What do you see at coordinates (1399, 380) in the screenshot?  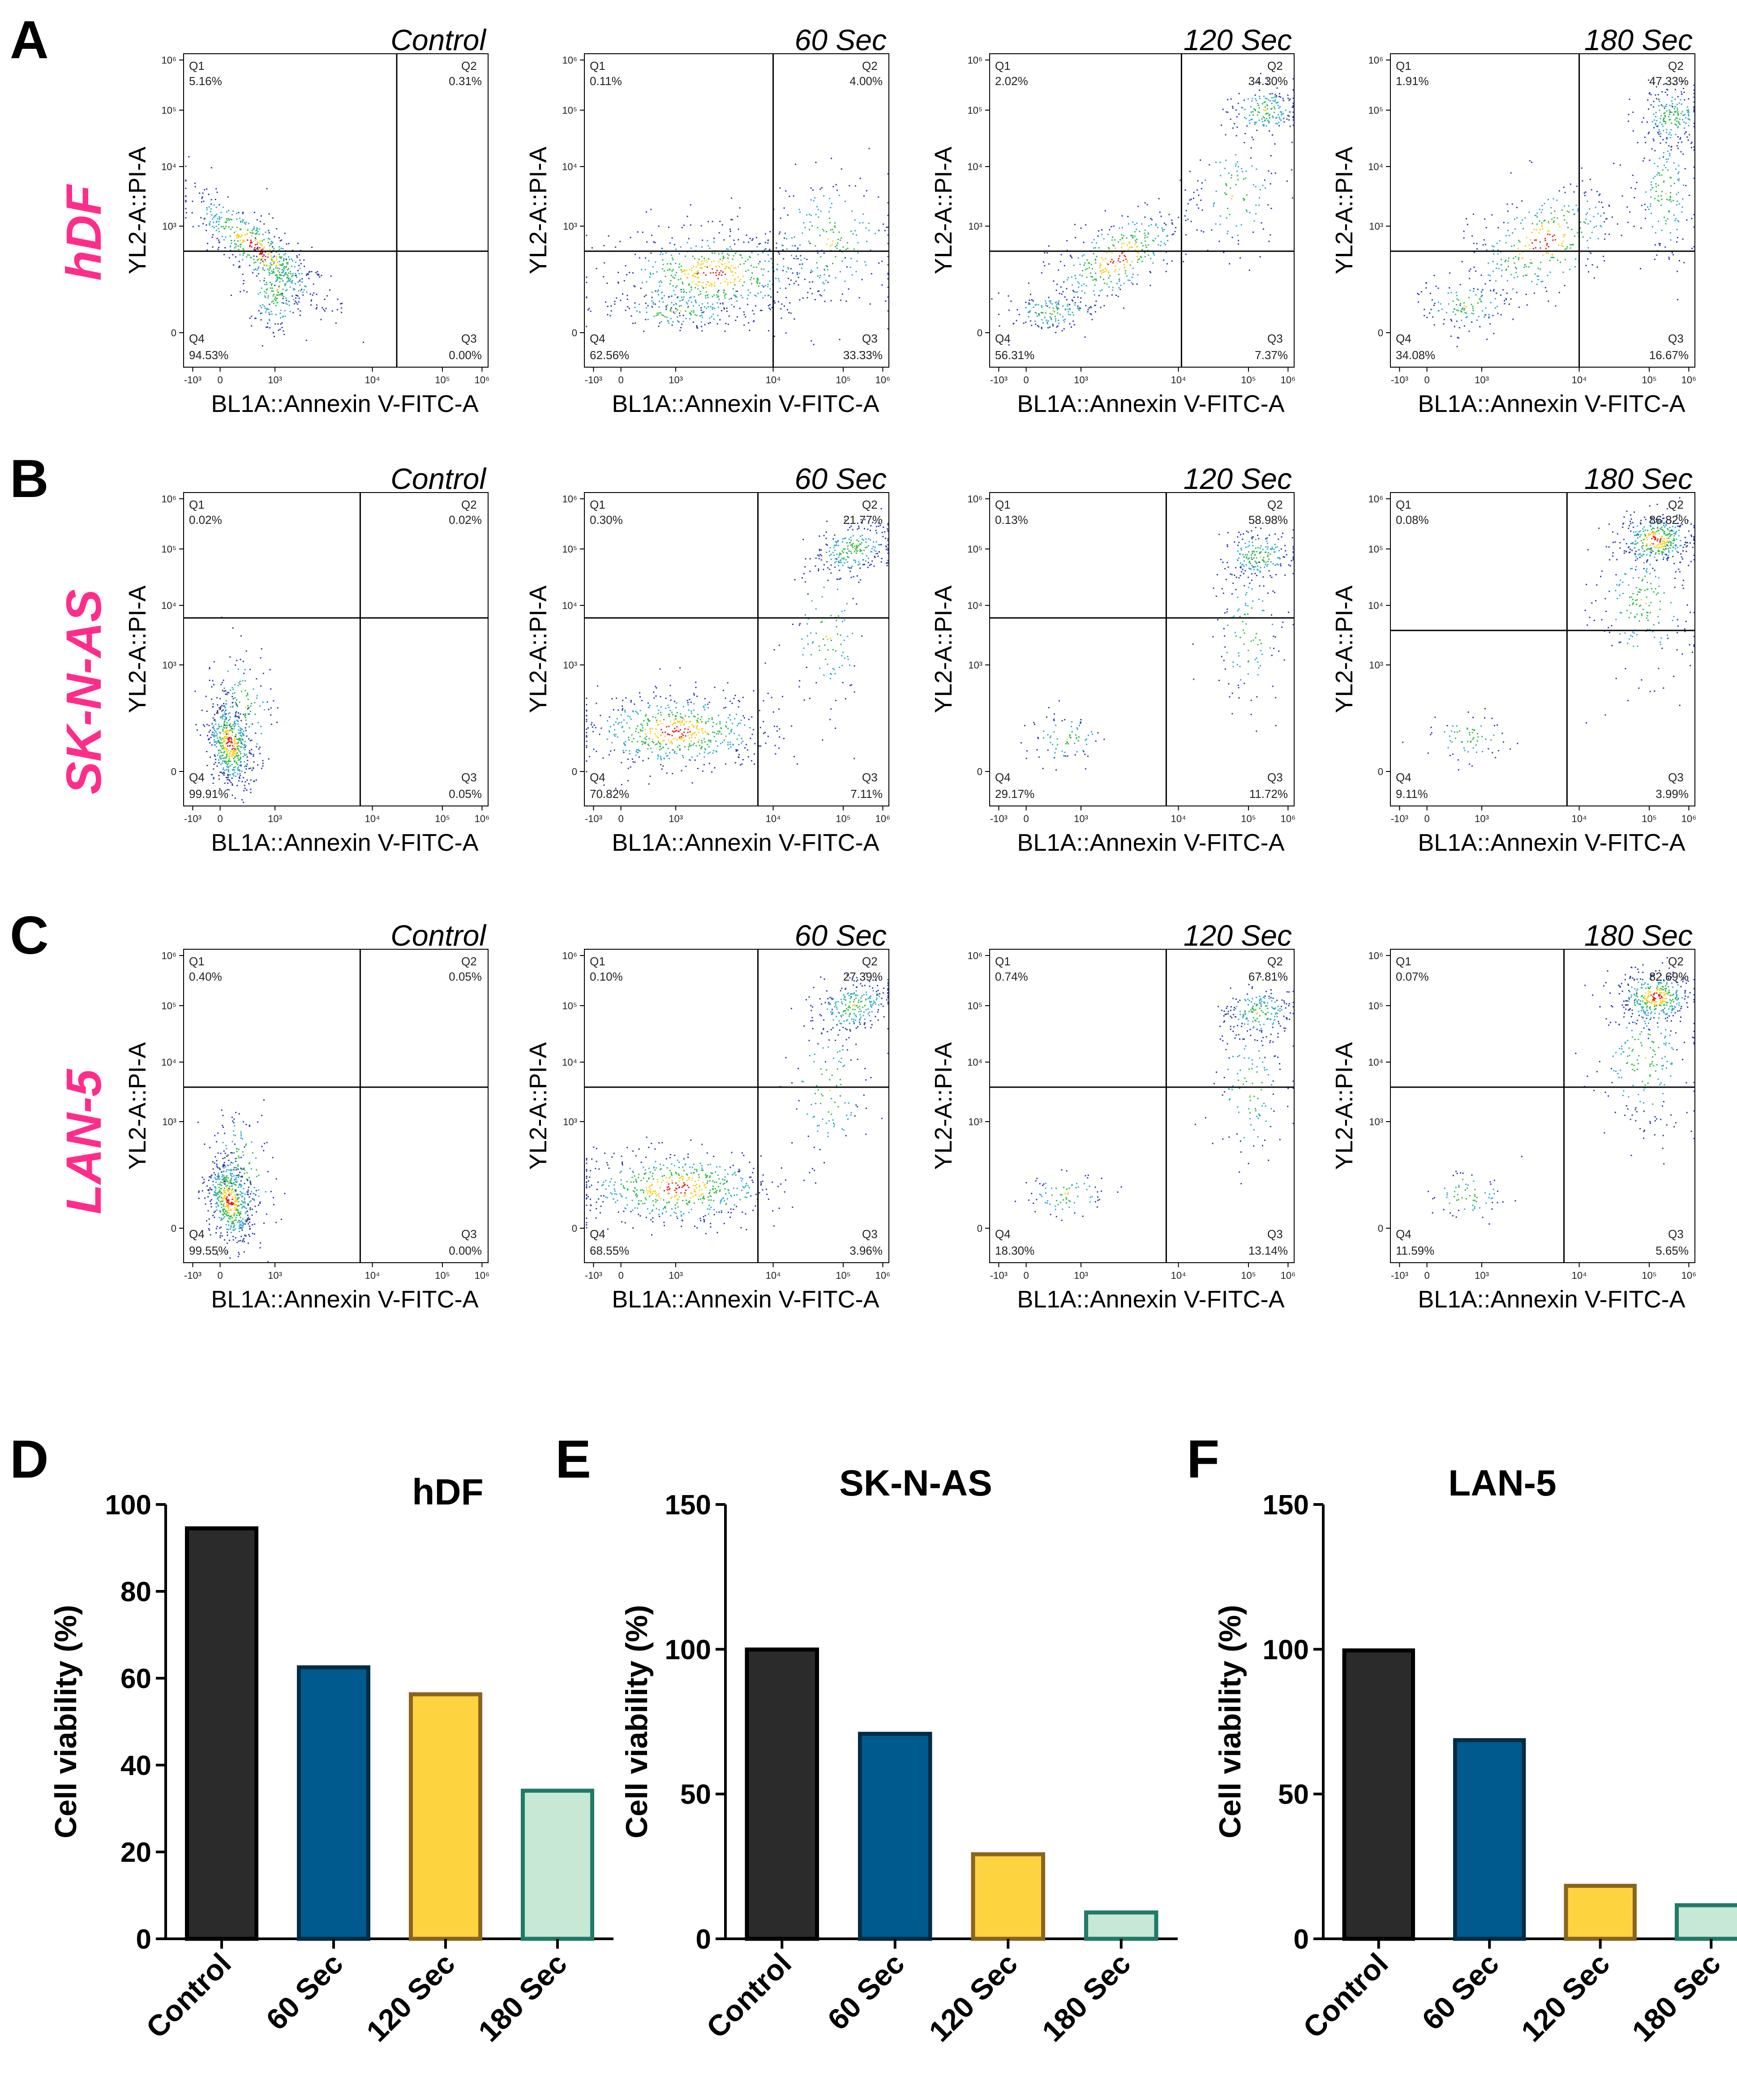 I see `x-tick-label: -10³` at bounding box center [1399, 380].